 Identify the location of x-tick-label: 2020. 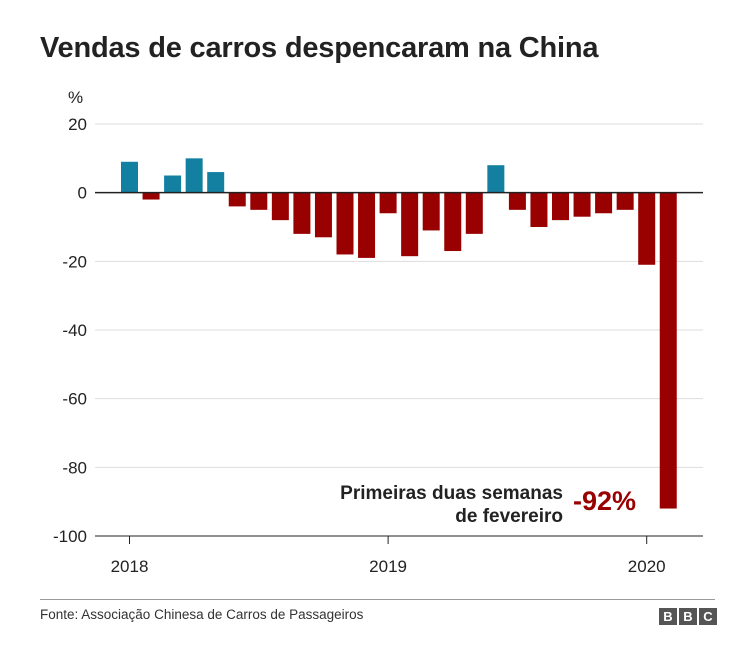
(647, 566).